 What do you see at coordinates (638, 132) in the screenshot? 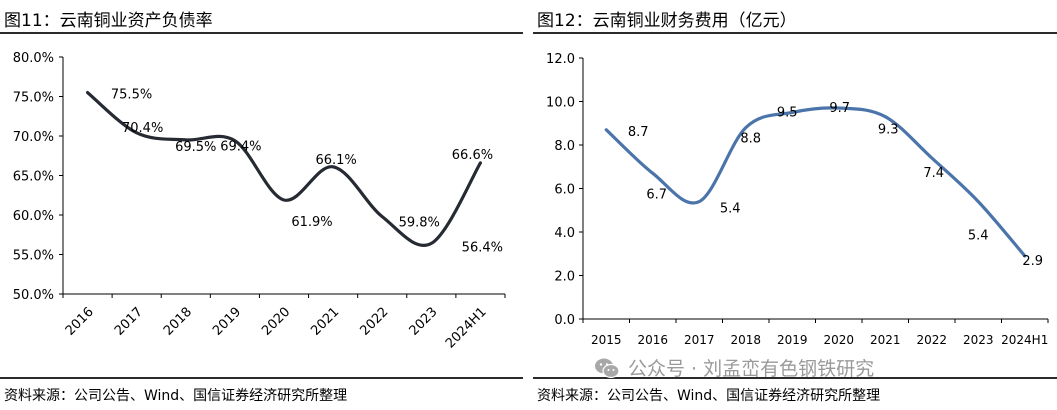
I see `data-label: 8.7` at bounding box center [638, 132].